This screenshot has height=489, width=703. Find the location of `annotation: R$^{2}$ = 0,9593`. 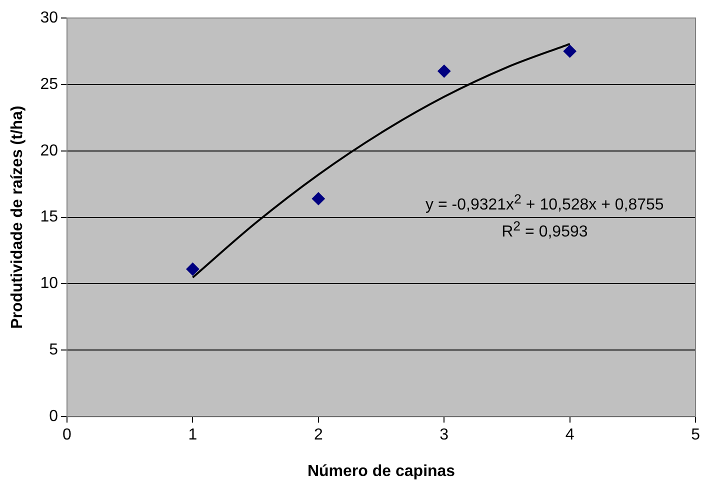

annotation: R$^{2}$ = 0,9593 is located at coordinates (545, 230).